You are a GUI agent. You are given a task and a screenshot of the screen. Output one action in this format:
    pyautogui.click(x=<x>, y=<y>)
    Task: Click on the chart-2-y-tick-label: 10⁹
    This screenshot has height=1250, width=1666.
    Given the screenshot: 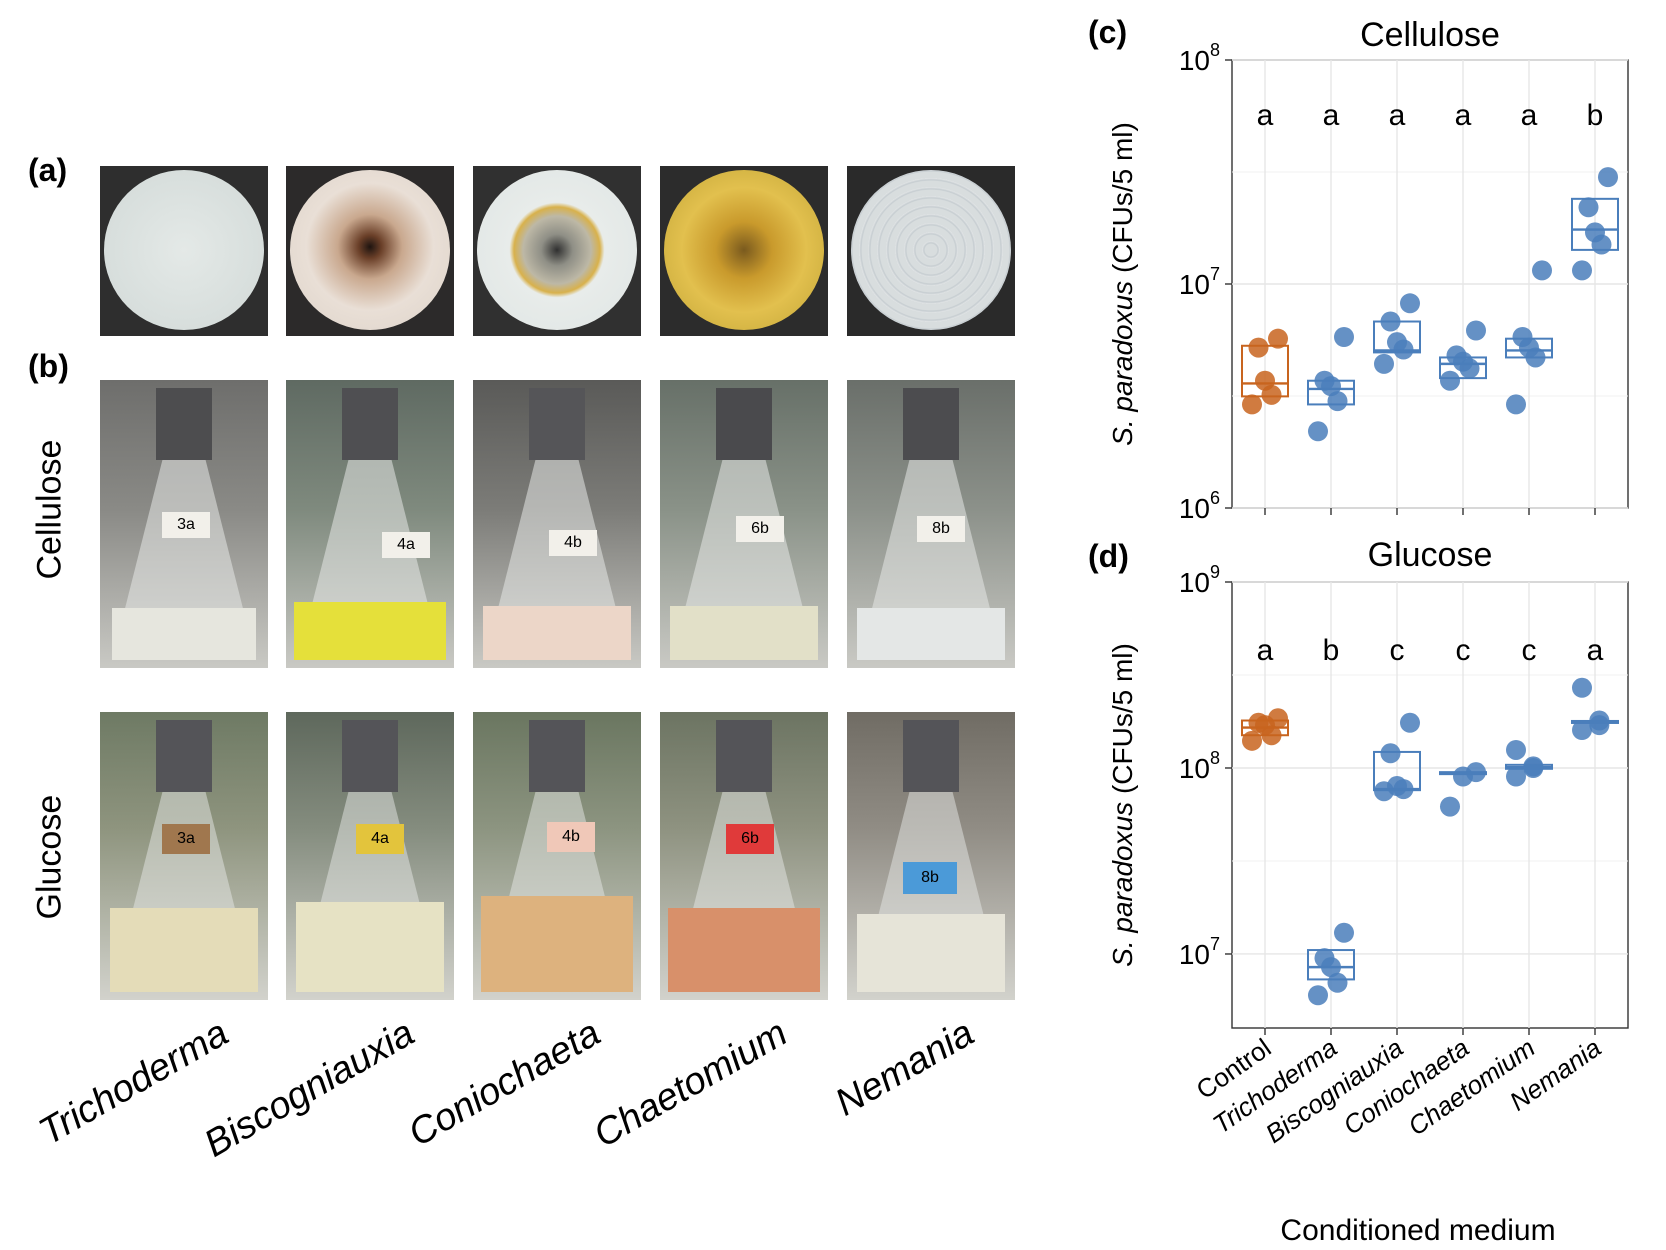 What is the action you would take?
    pyautogui.click(x=1199, y=580)
    